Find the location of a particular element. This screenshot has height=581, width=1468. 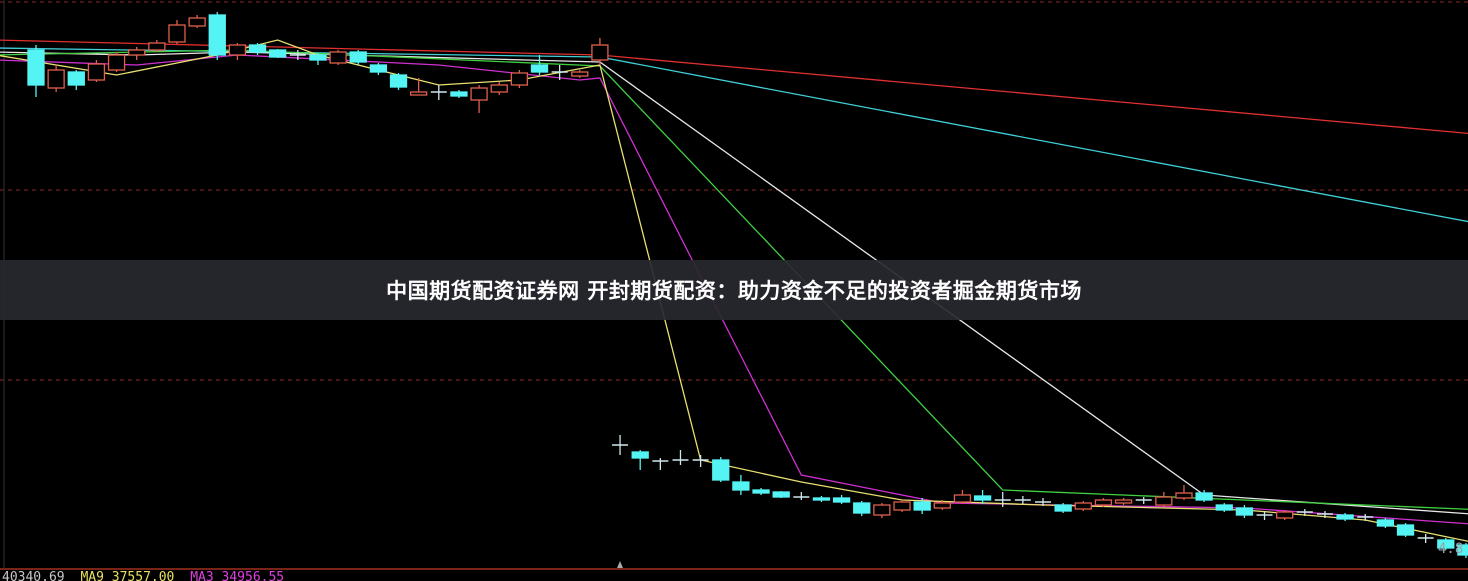

price-label: 4.8 is located at coordinates (1451, 549).